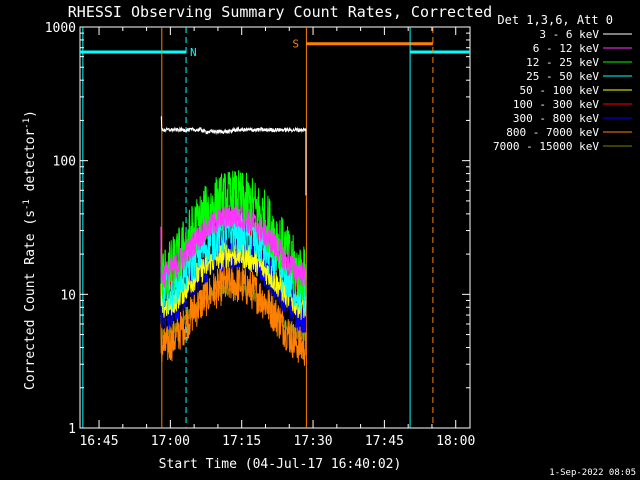 The width and height of the screenshot is (640, 480). I want to click on legend-label: 3 - 6 keV, so click(569, 34).